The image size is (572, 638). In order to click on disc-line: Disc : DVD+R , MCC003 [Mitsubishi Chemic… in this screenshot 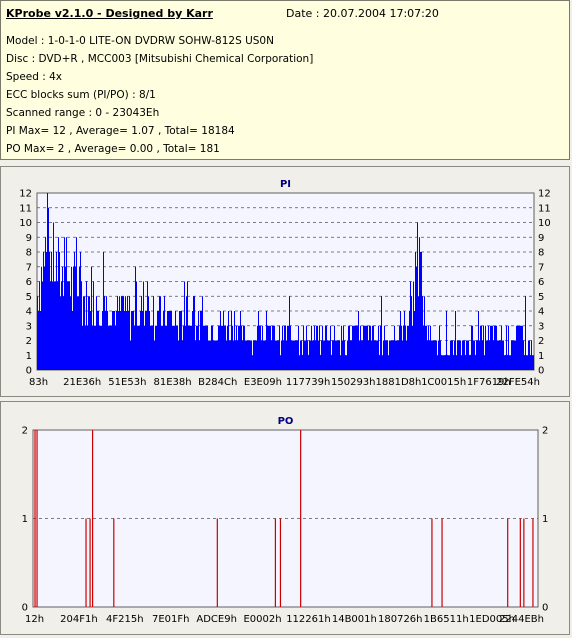, I will do `click(160, 59)`.